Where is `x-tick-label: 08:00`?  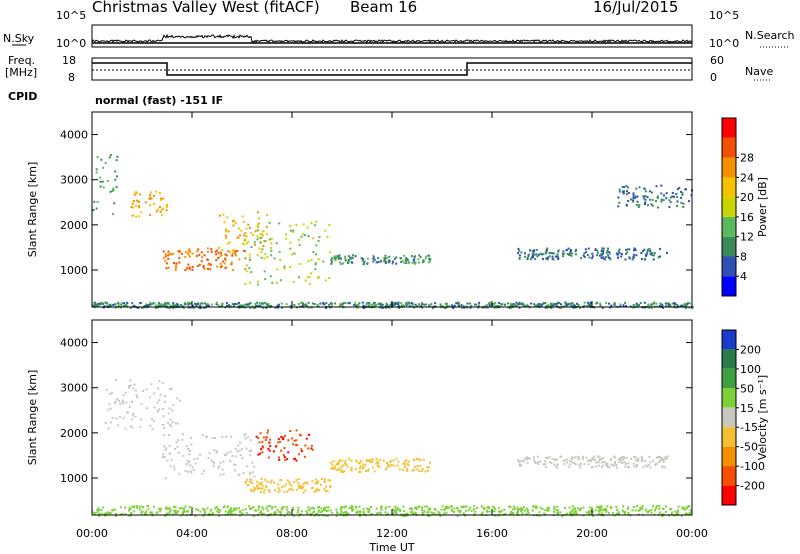 x-tick-label: 08:00 is located at coordinates (292, 533).